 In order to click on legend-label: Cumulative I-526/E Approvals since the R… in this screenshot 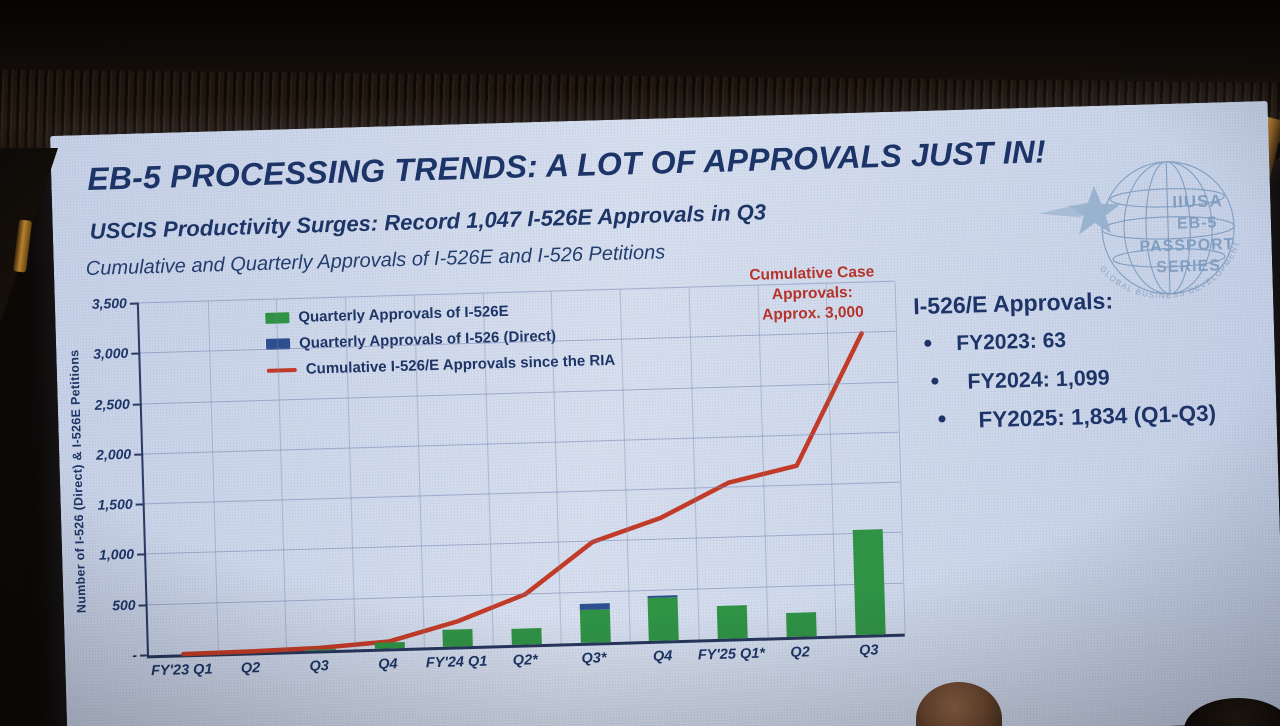, I will do `click(460, 364)`.